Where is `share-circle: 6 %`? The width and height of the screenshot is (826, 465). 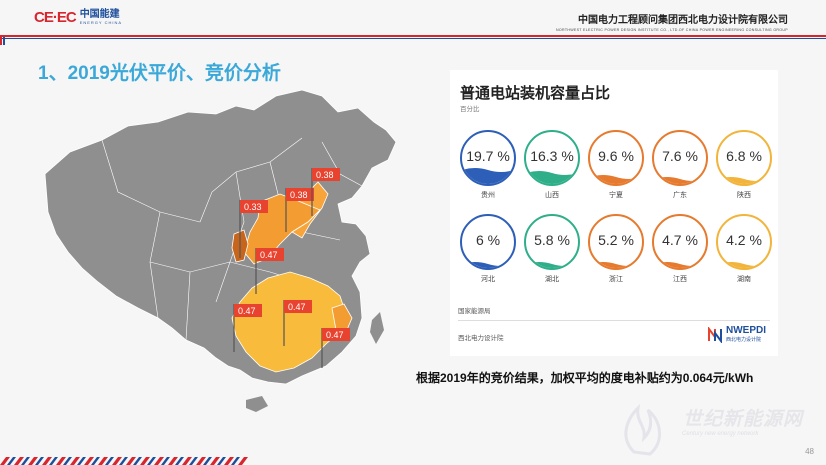
share-circle: 6 % is located at coordinates (488, 242).